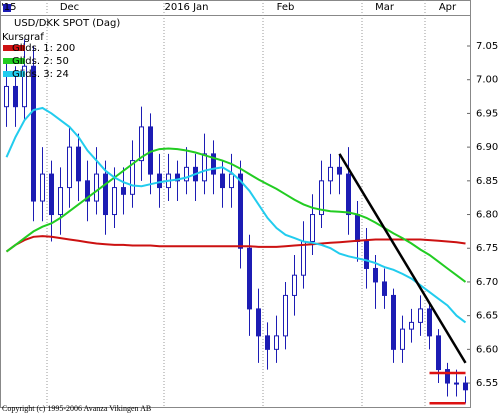 The width and height of the screenshot is (500, 416). What do you see at coordinates (40, 61) in the screenshot?
I see `legend-label: Glids. 2: 50` at bounding box center [40, 61].